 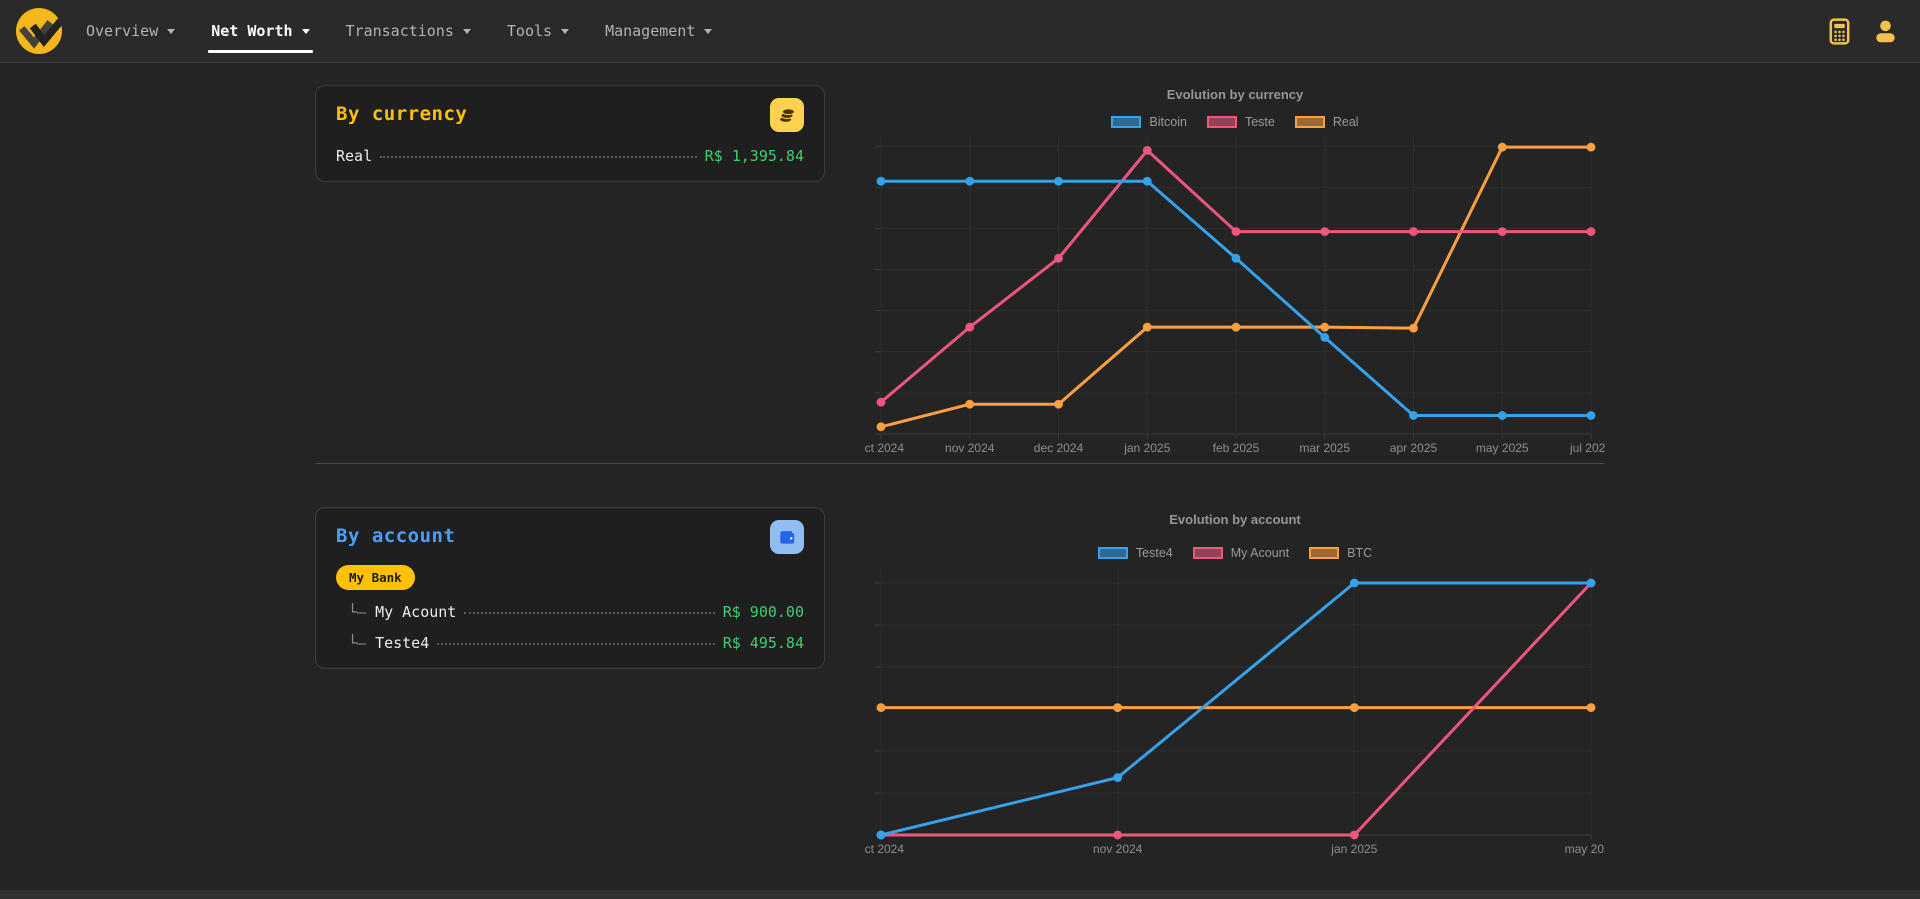 I want to click on navbar-right-actions, so click(x=1866, y=31).